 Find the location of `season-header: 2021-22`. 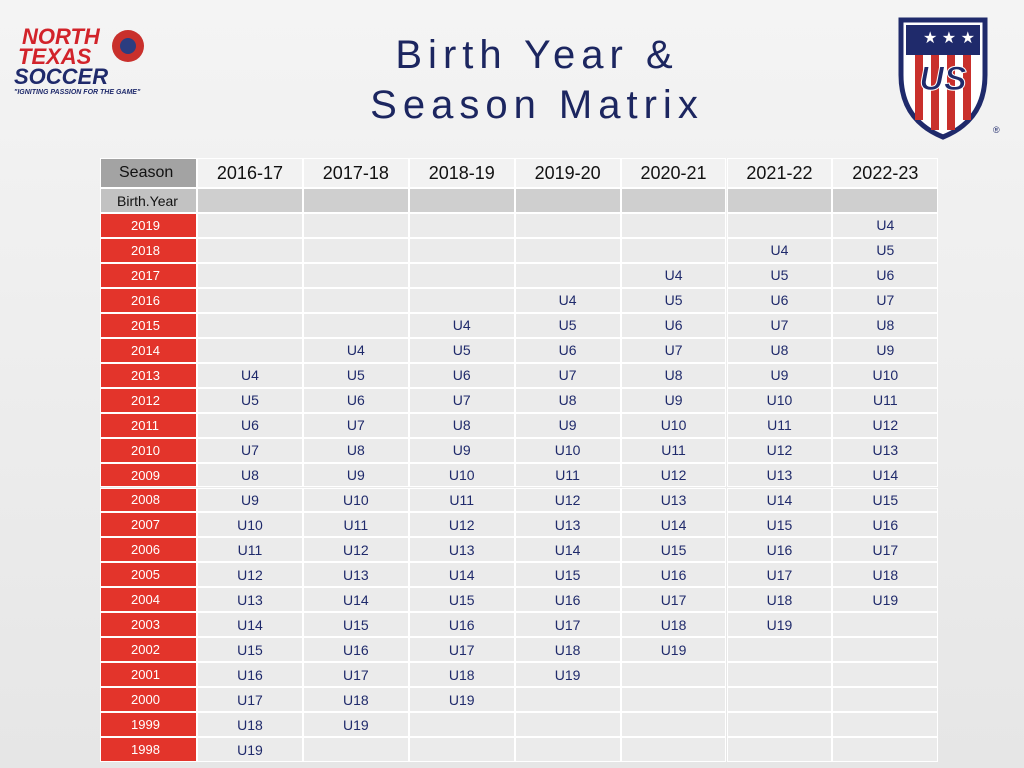

season-header: 2021-22 is located at coordinates (779, 173).